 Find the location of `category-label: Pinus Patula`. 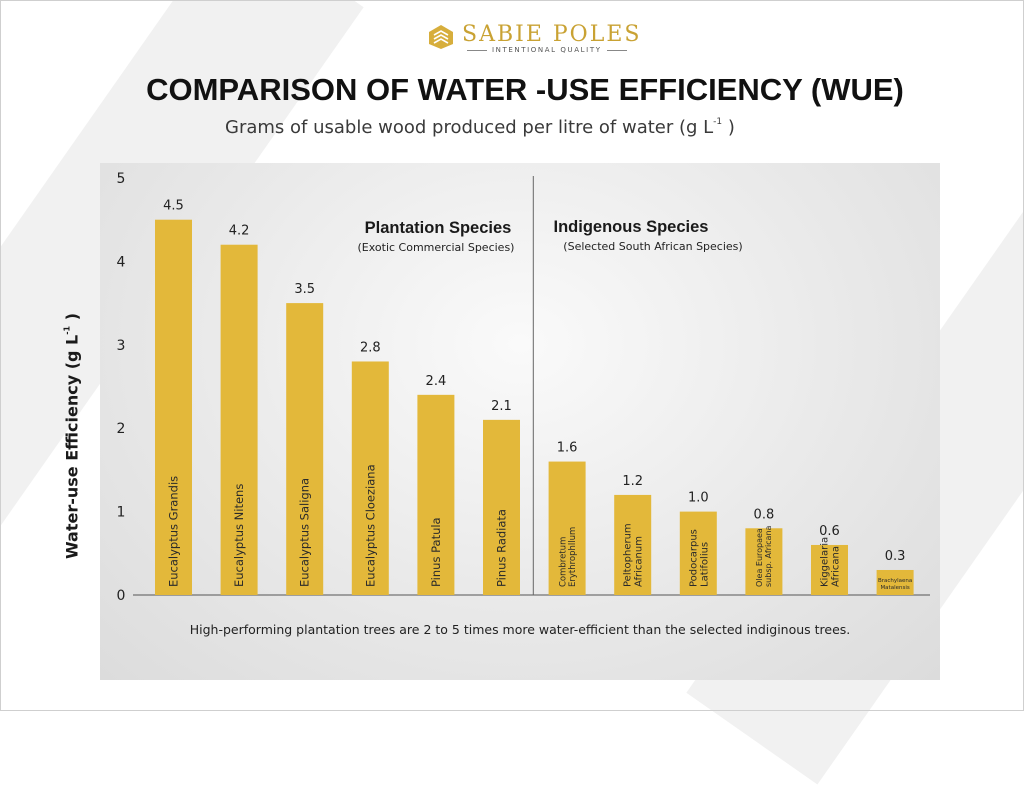

category-label: Pinus Patula is located at coordinates (436, 552).